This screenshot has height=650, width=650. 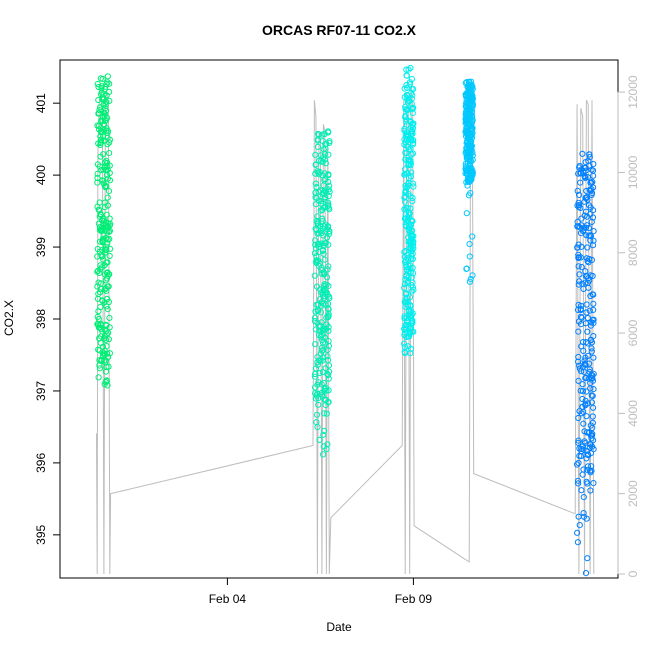 What do you see at coordinates (41, 103) in the screenshot?
I see `y-tick-label: 401` at bounding box center [41, 103].